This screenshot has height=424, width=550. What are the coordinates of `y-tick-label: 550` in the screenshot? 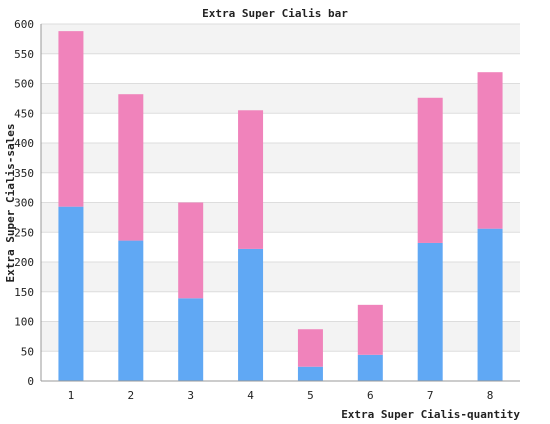 It's located at (24, 54).